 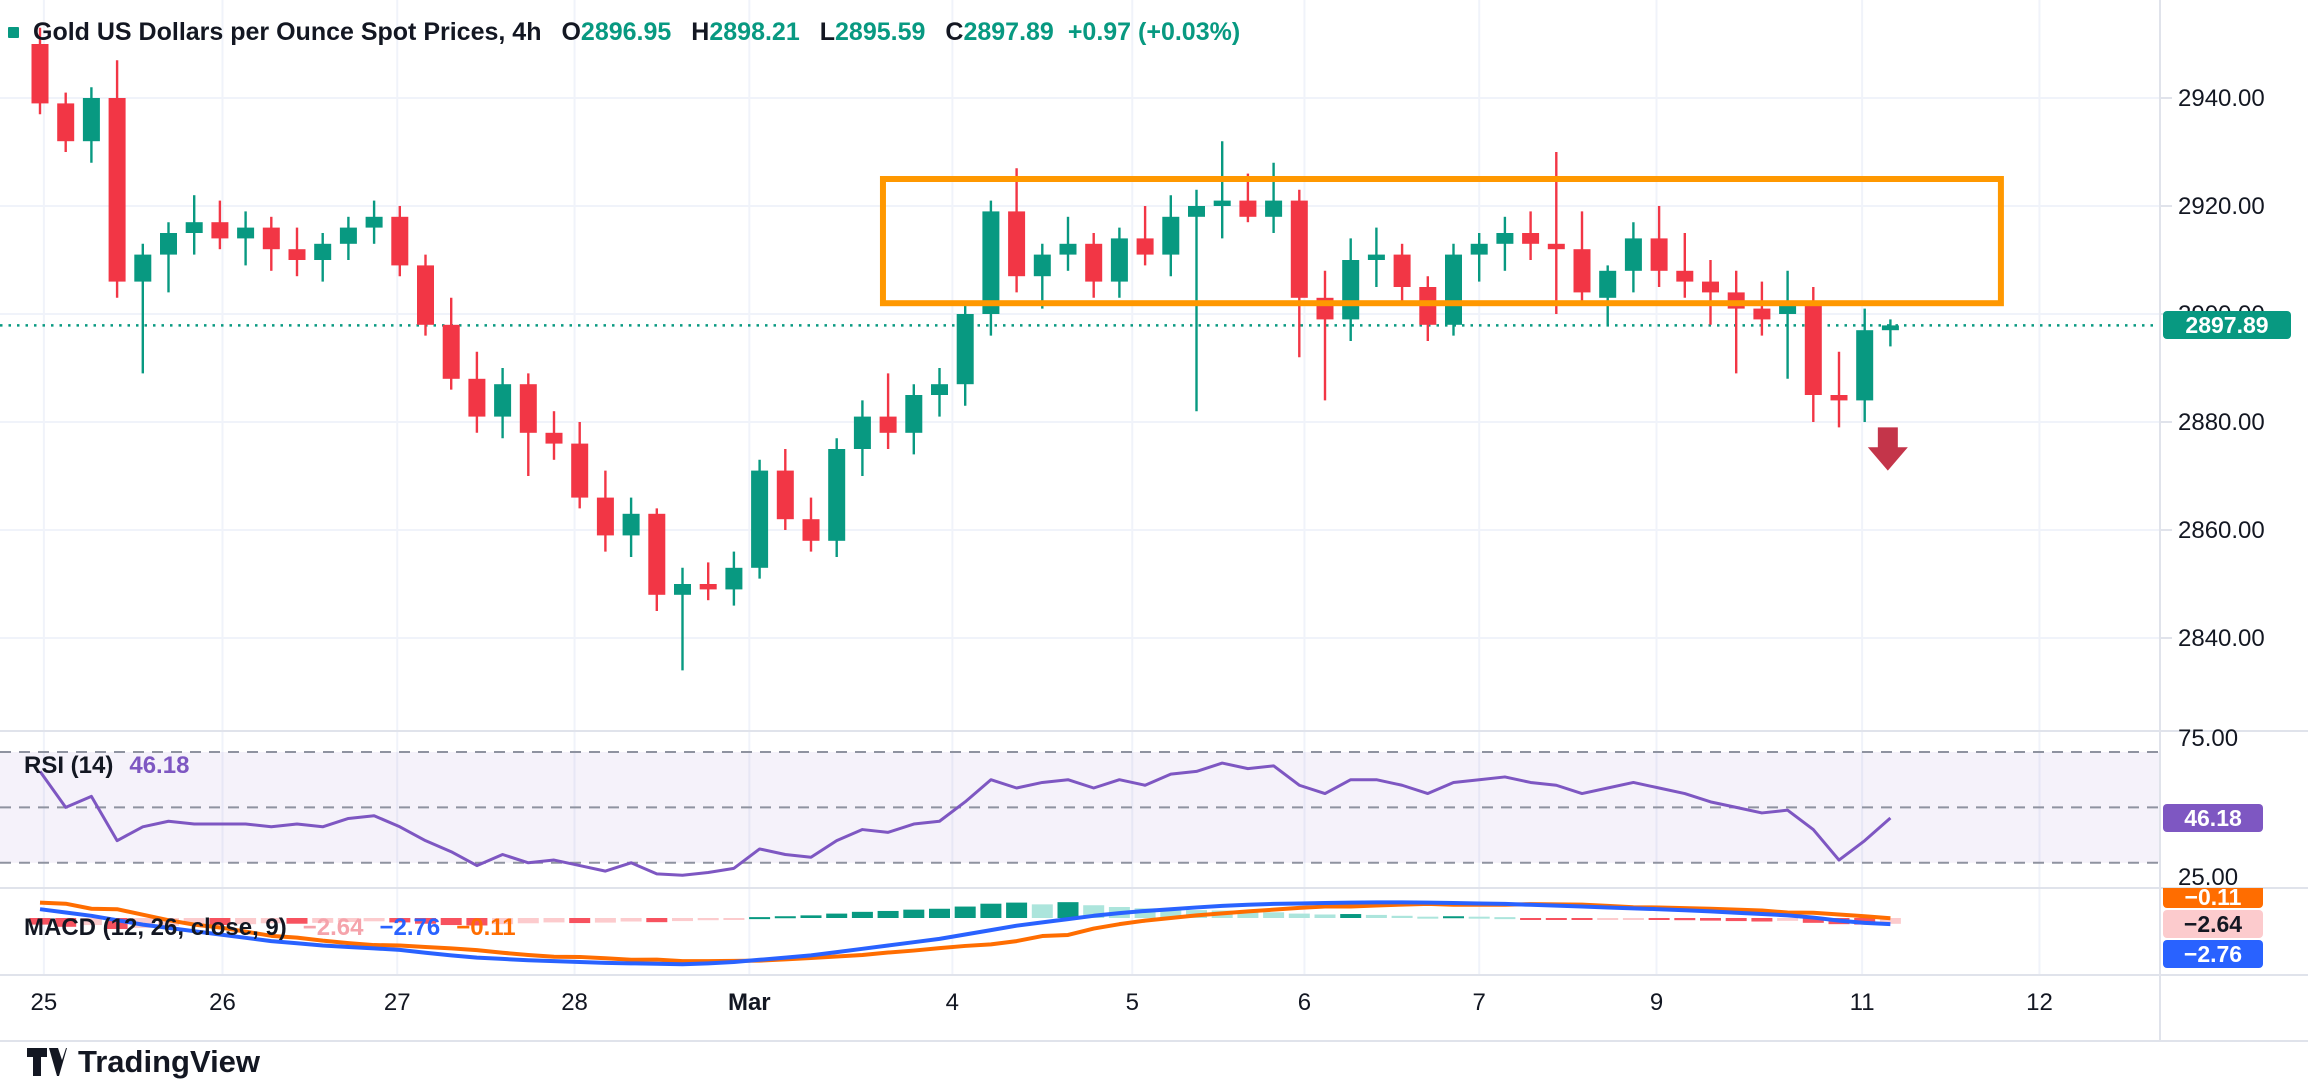 What do you see at coordinates (2208, 877) in the screenshot?
I see `rsi-tick-label: 25.00` at bounding box center [2208, 877].